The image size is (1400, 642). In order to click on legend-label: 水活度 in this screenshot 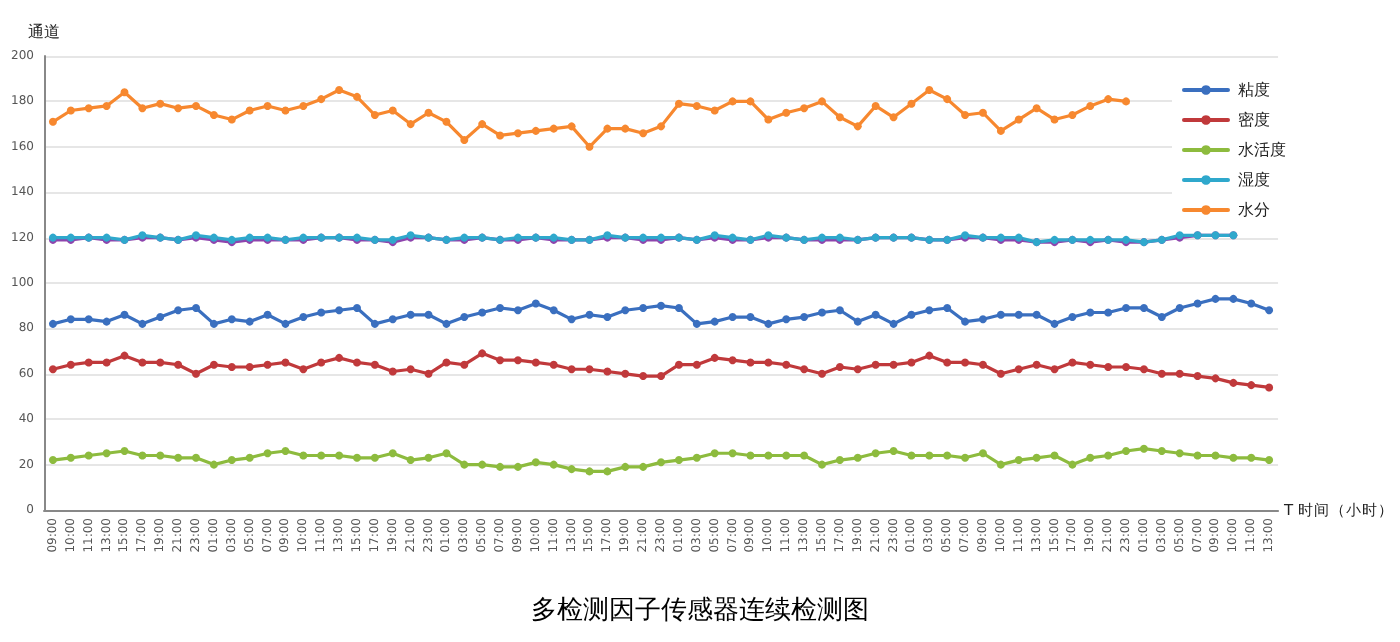, I will do `click(1262, 150)`.